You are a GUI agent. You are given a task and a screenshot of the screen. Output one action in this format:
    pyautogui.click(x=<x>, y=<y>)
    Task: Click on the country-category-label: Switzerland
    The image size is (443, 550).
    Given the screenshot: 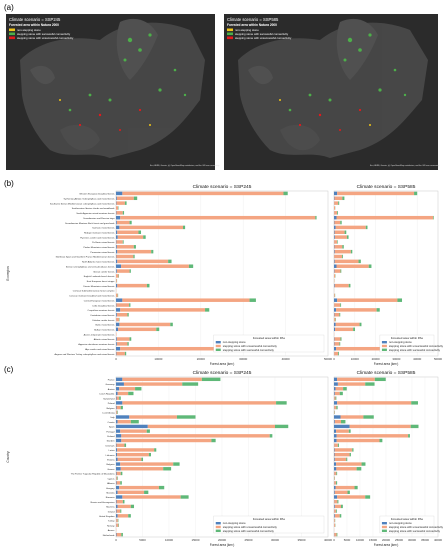 What is the action you would take?
    pyautogui.click(x=109, y=398)
    